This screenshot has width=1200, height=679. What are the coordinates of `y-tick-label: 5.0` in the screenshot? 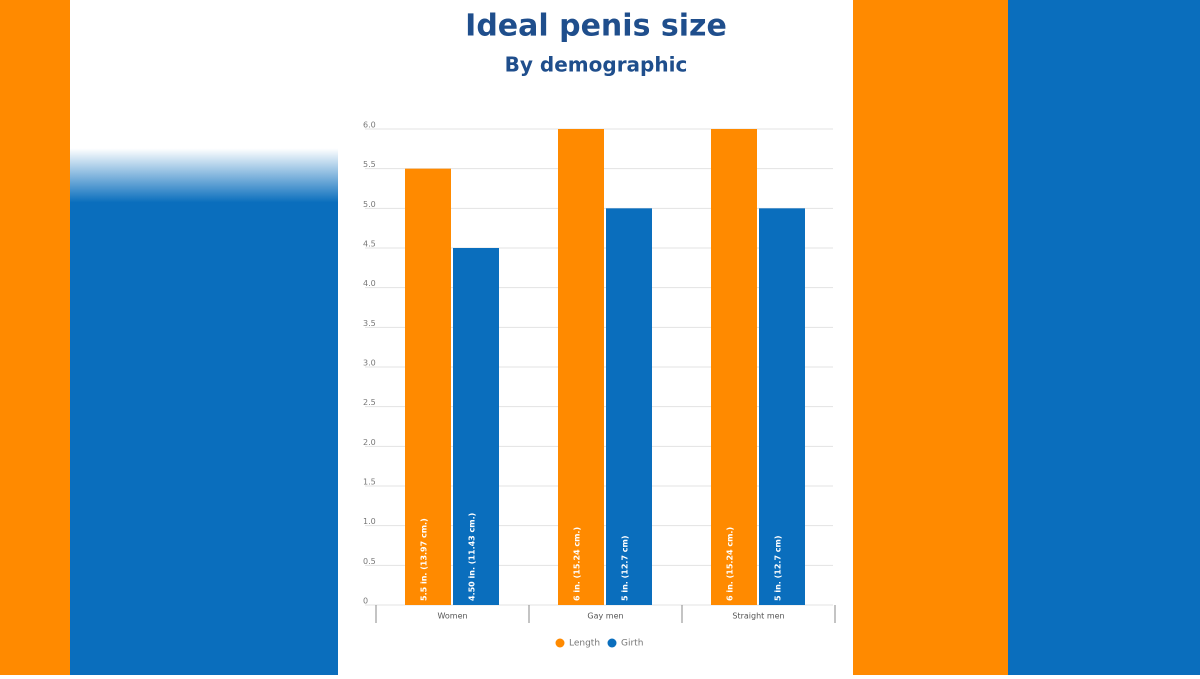 It's located at (369, 204).